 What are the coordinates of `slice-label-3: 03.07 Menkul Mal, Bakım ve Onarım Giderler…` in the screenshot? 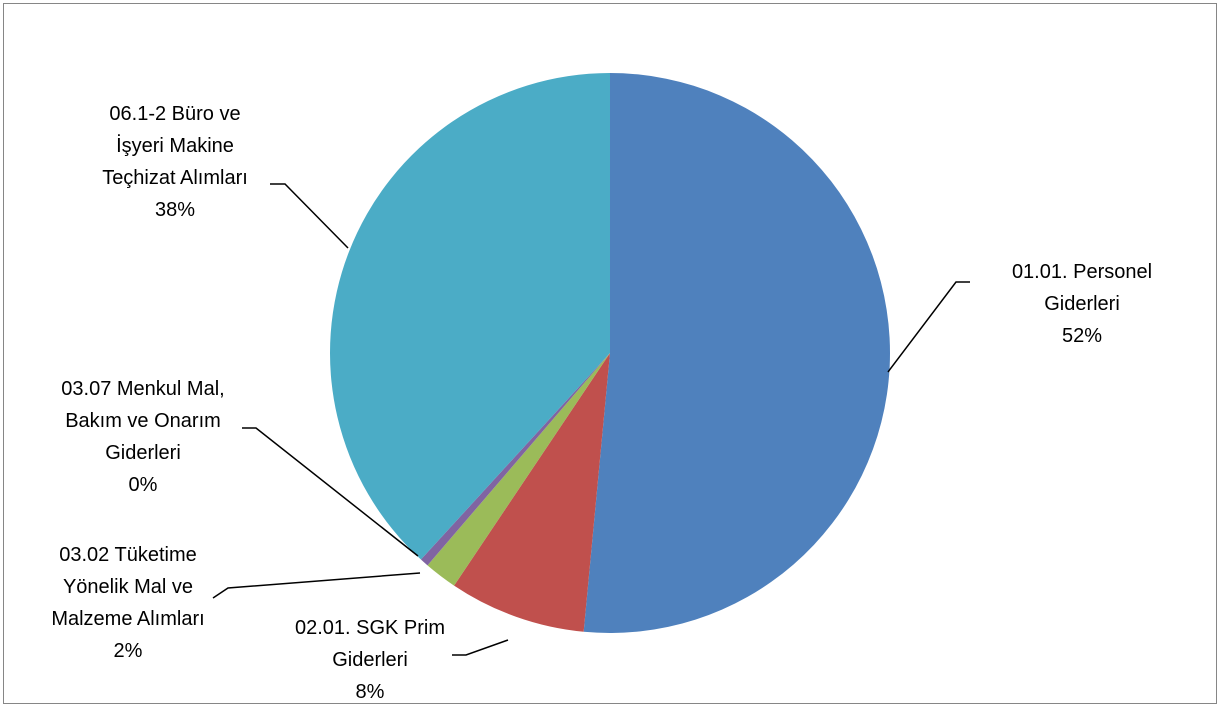 It's located at (142, 437).